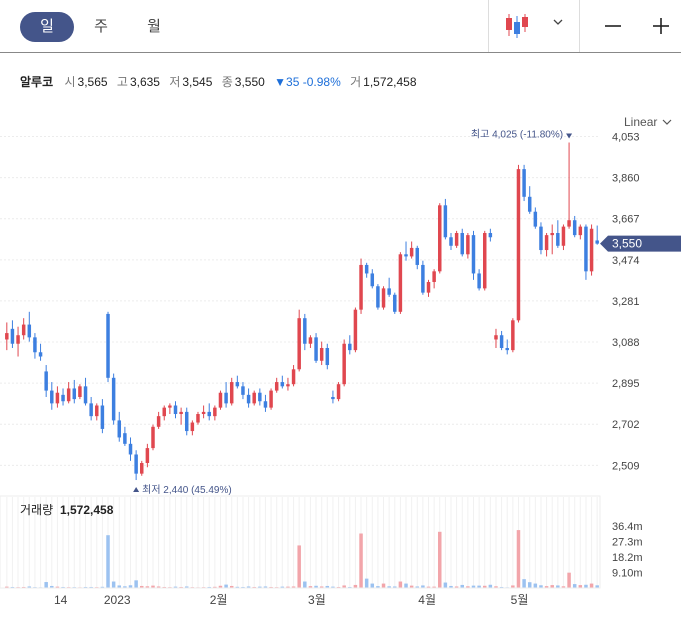 Image resolution: width=681 pixels, height=617 pixels. Describe the element at coordinates (626, 138) in the screenshot. I see `price-tick-label: 4,053` at that location.